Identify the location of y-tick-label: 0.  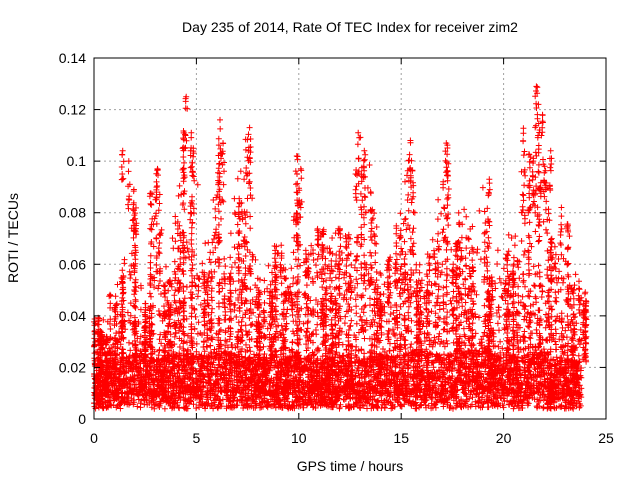
(82, 419).